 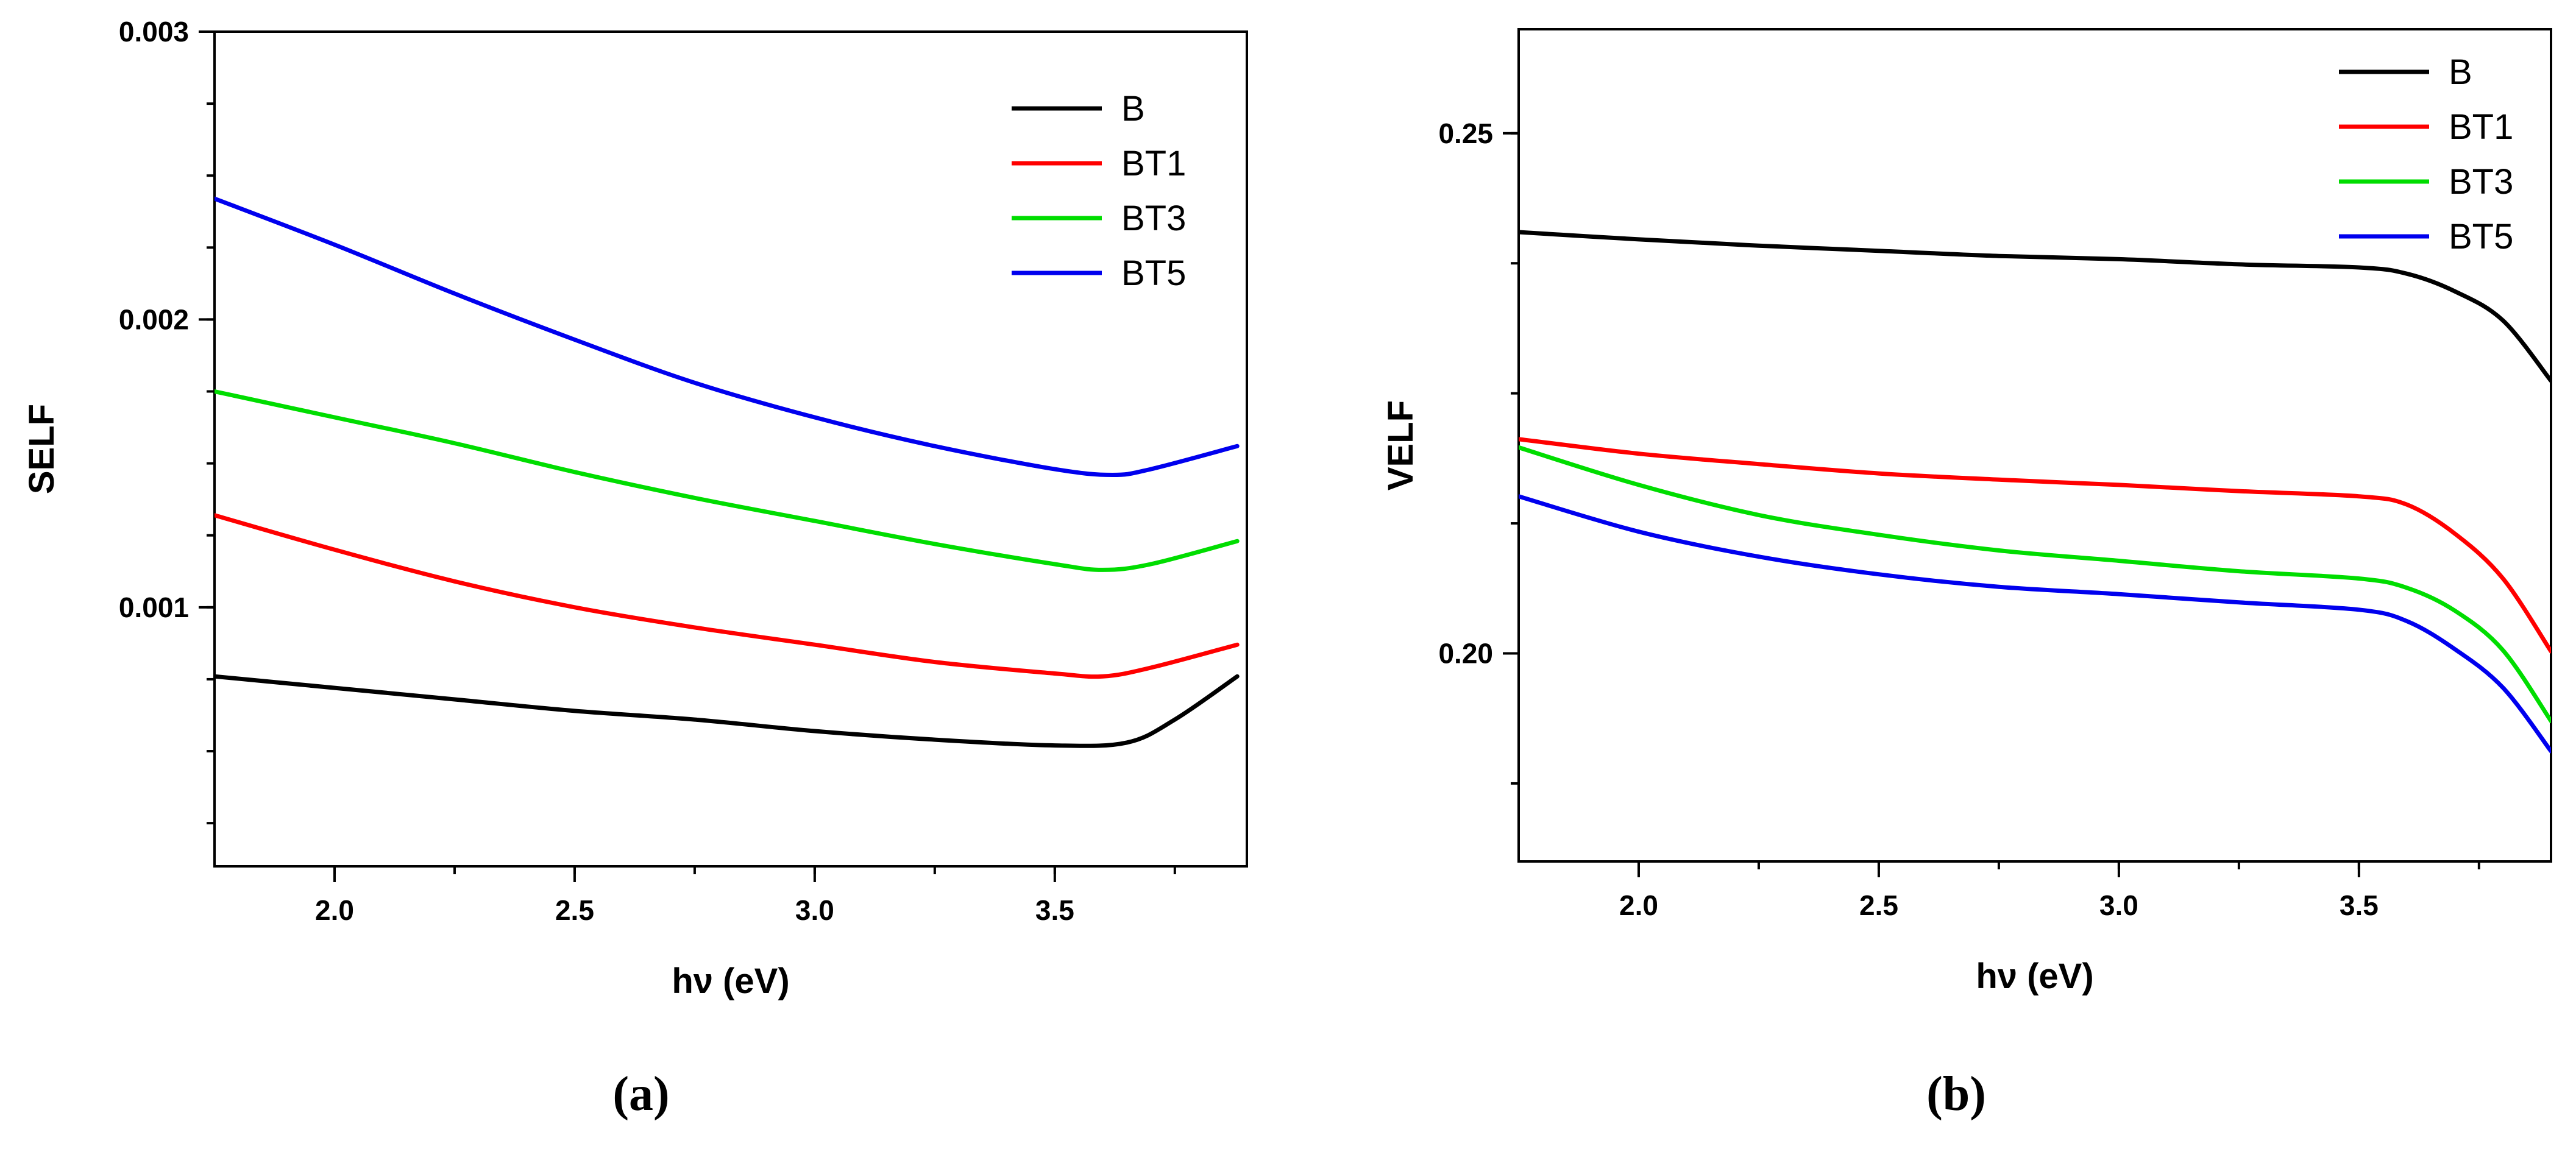 What do you see at coordinates (154, 607) in the screenshot?
I see `y-tick-label: 0.001` at bounding box center [154, 607].